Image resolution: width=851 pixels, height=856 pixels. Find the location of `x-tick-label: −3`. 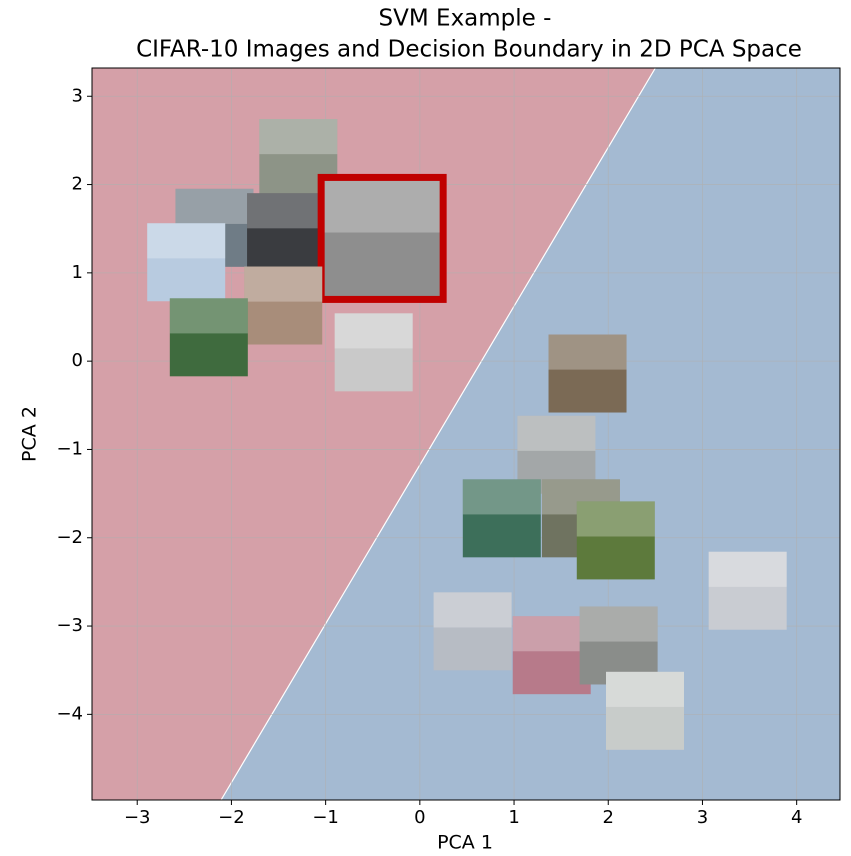

x-tick-label: −3 is located at coordinates (137, 817).